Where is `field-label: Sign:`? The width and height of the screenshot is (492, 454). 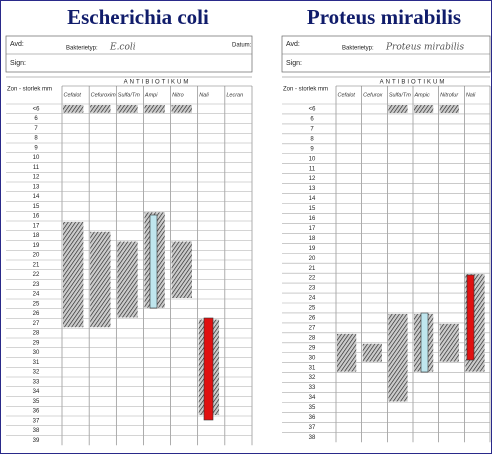
field-label: Sign: is located at coordinates (294, 63).